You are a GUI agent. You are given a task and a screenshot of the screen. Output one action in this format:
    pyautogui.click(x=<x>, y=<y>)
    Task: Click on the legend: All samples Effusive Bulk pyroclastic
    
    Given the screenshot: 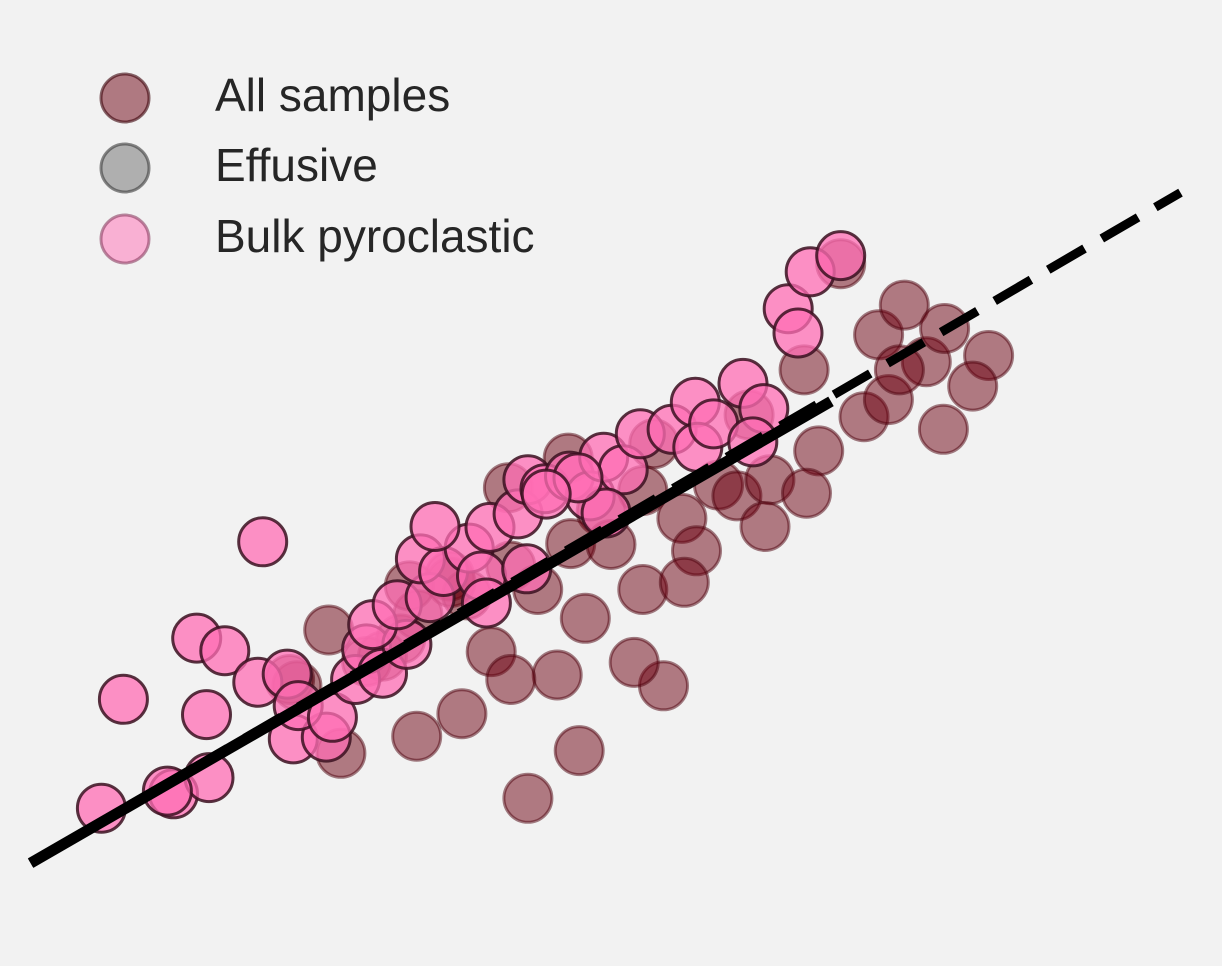 What is the action you would take?
    pyautogui.click(x=317, y=167)
    